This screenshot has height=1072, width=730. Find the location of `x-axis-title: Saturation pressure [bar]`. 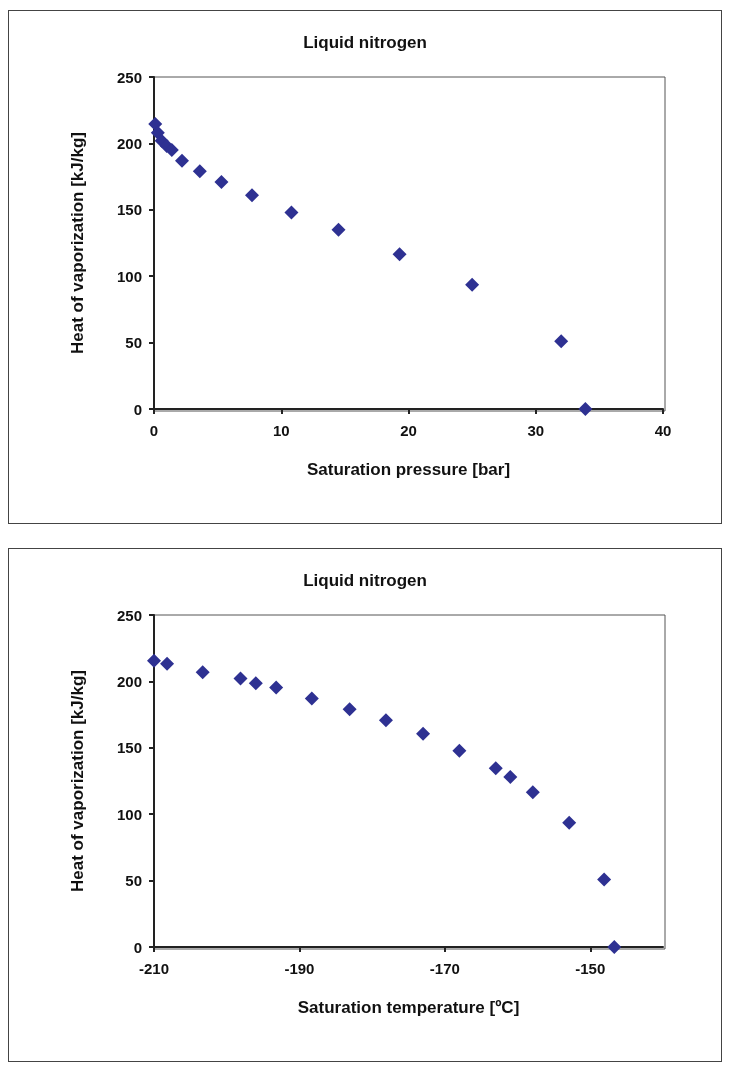

x-axis-title: Saturation pressure [bar] is located at coordinates (408, 469).